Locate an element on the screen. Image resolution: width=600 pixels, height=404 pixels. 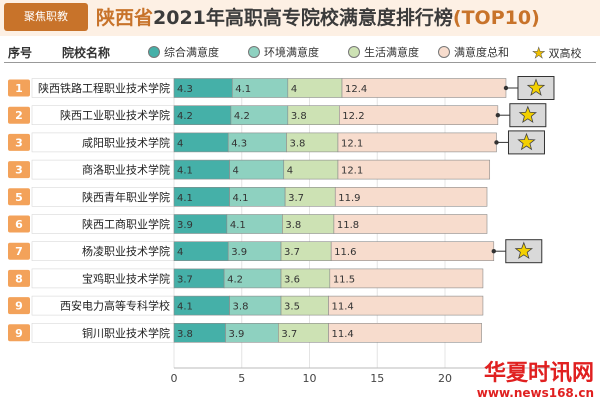
legend-item-living: 生活满意度 is located at coordinates (383, 52).